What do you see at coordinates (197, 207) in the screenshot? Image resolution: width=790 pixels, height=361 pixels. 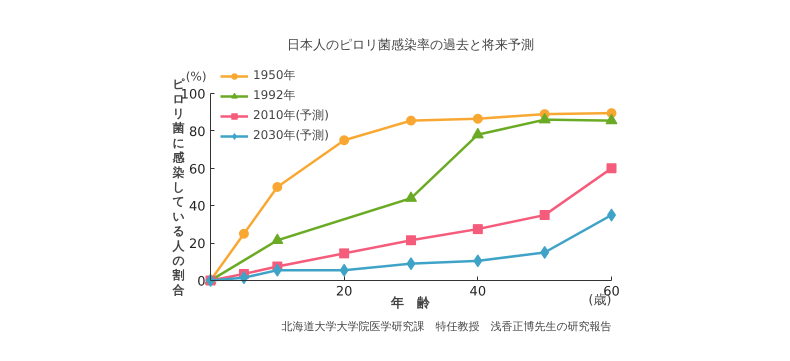 I see `y-tick-label: 40` at bounding box center [197, 207].